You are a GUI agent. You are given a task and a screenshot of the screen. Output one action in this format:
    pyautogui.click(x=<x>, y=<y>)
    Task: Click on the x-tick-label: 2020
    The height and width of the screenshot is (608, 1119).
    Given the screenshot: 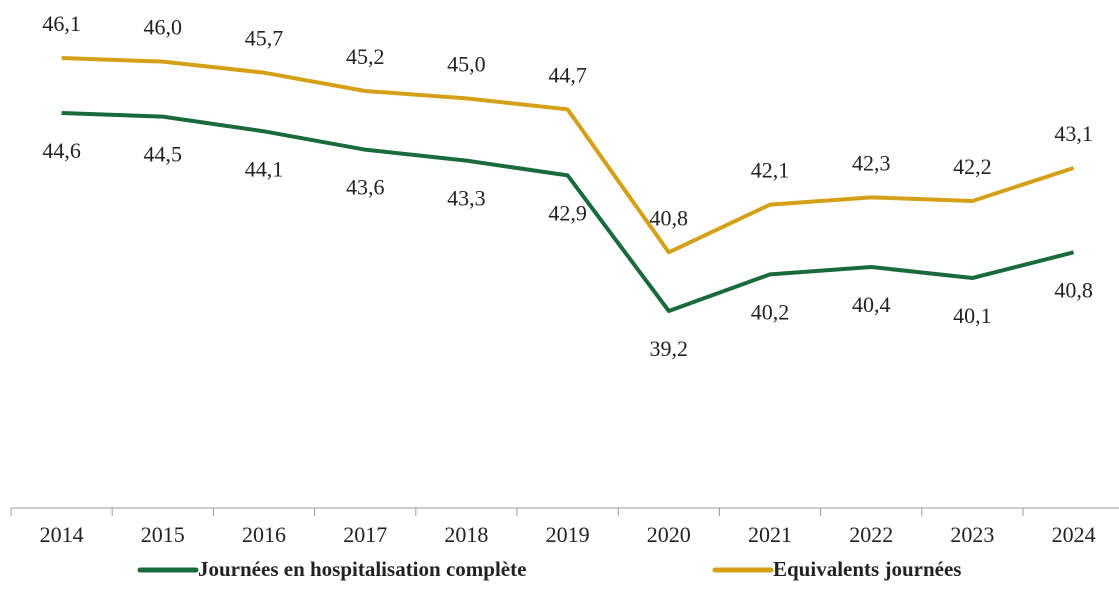 What is the action you would take?
    pyautogui.click(x=669, y=534)
    